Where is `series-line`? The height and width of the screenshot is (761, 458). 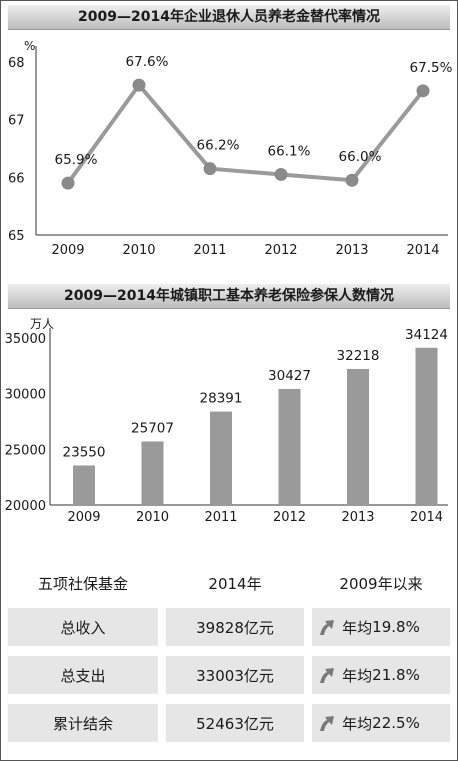 series-line is located at coordinates (245, 134).